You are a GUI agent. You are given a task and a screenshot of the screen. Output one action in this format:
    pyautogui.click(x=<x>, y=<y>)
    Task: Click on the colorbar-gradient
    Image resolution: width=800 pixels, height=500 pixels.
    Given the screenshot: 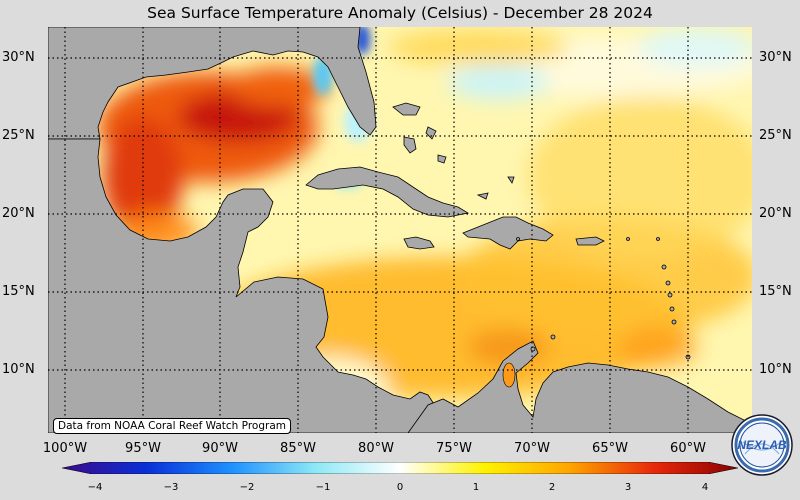 What is the action you would take?
    pyautogui.click(x=400, y=468)
    